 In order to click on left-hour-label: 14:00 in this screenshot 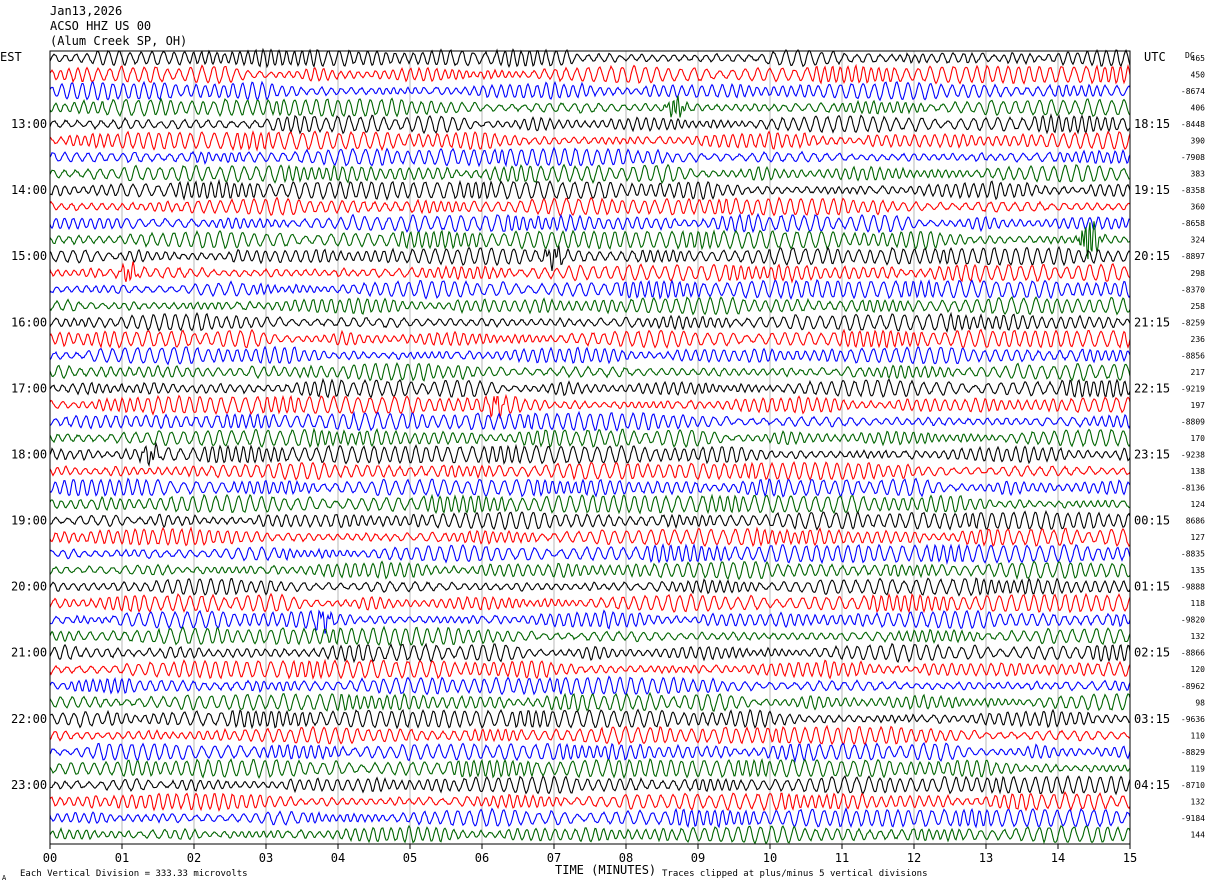, I will do `click(29, 190)`.